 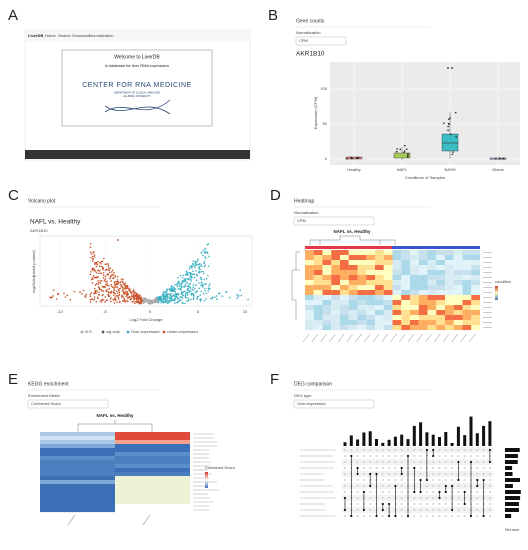 I want to click on brand: LiverDB, so click(x=35, y=35).